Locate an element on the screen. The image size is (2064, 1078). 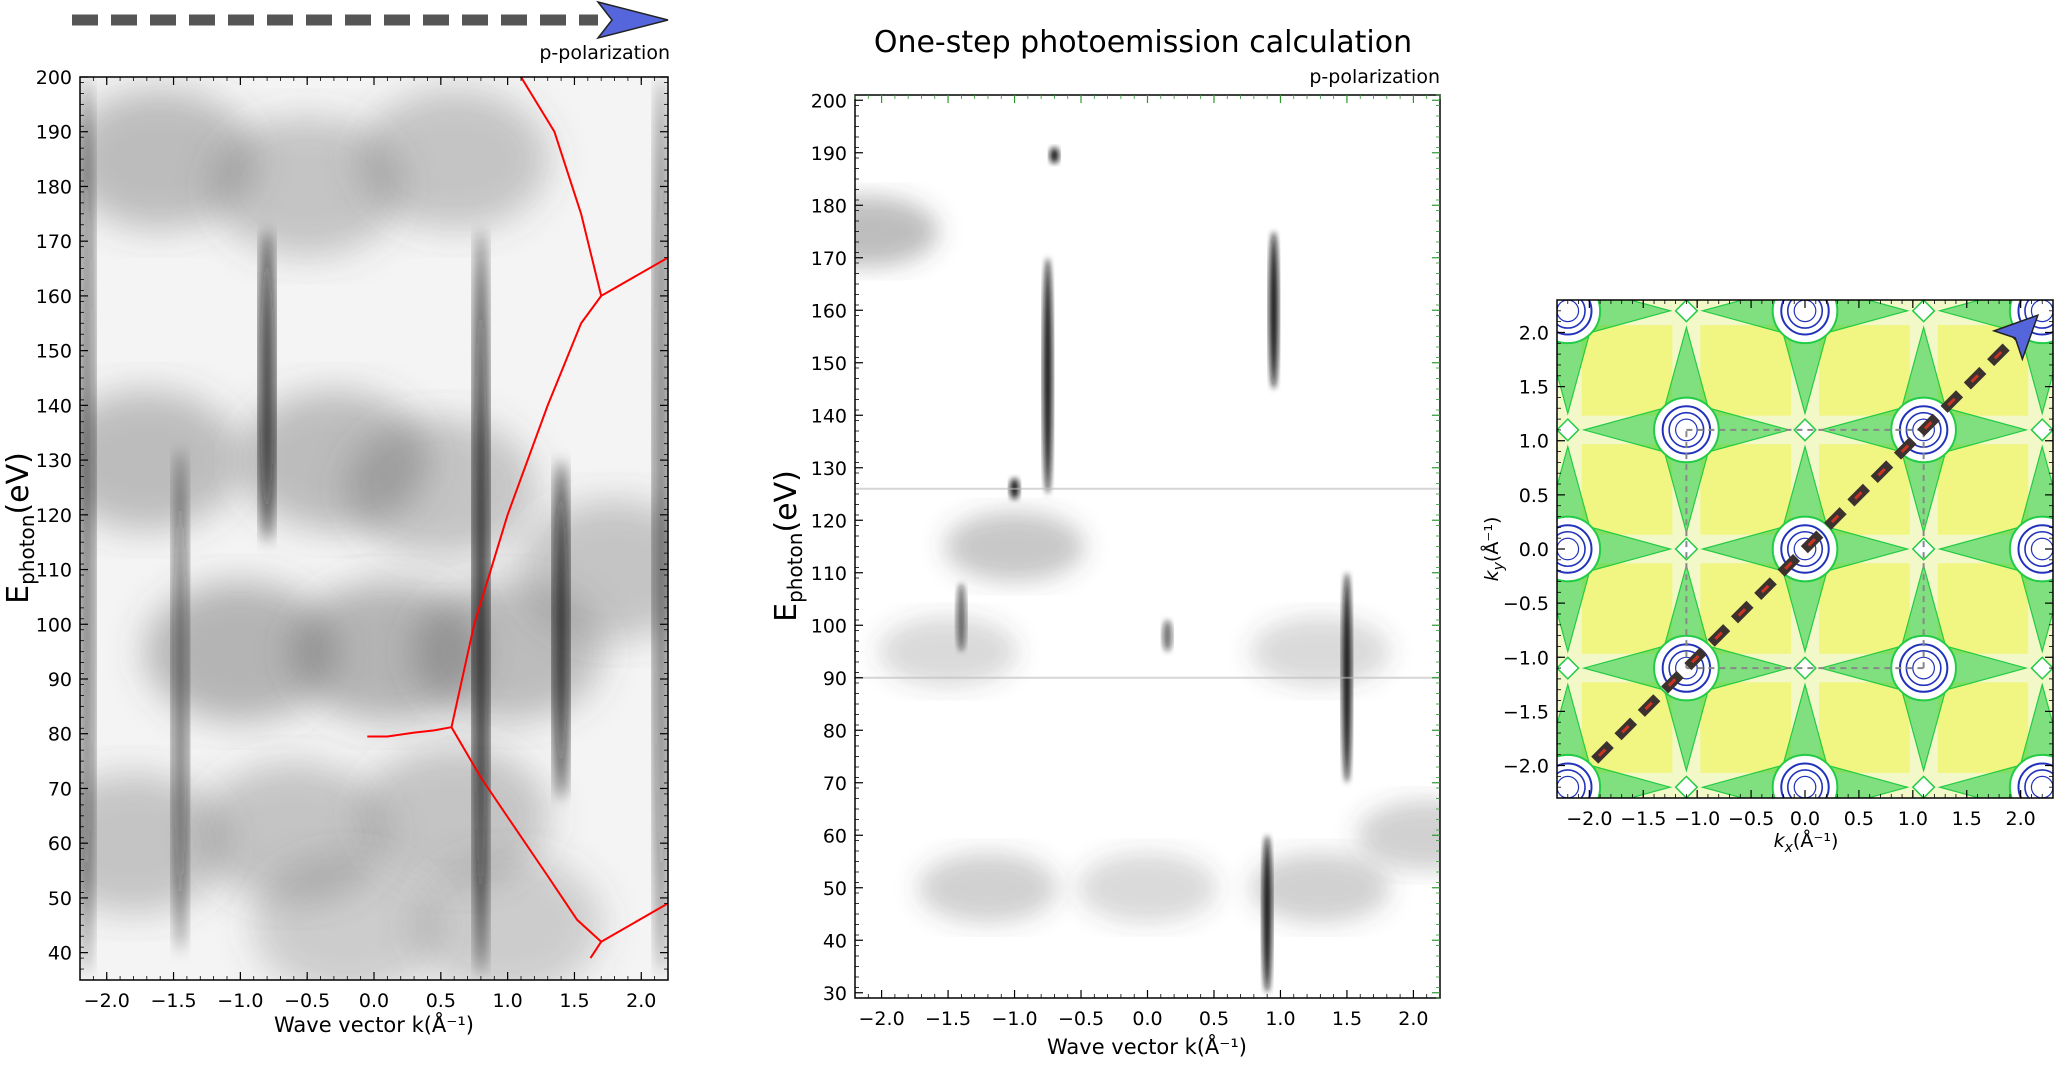
cut-line-dashed is located at coordinates (1805, 549).